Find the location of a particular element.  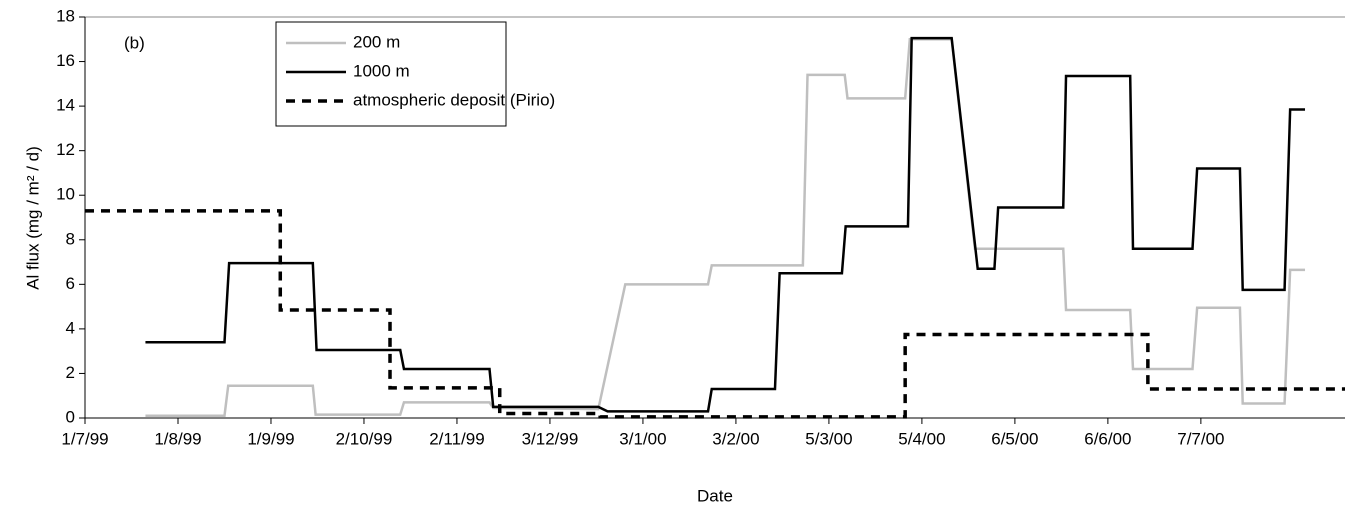

legend-label: atmospheric deposit (Pirio) is located at coordinates (454, 99).